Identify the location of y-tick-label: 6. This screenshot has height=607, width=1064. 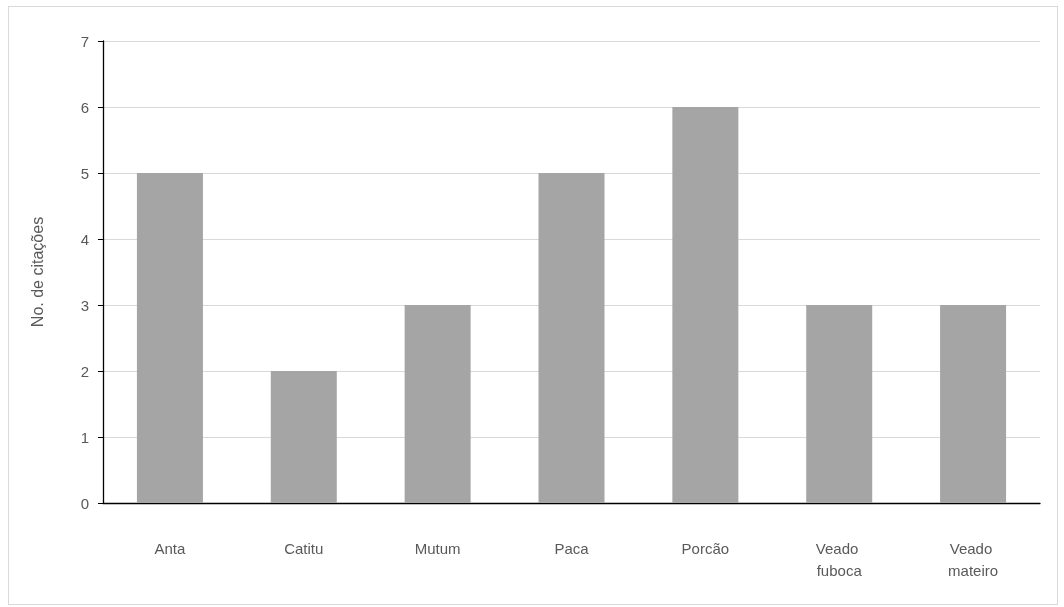
(84, 107).